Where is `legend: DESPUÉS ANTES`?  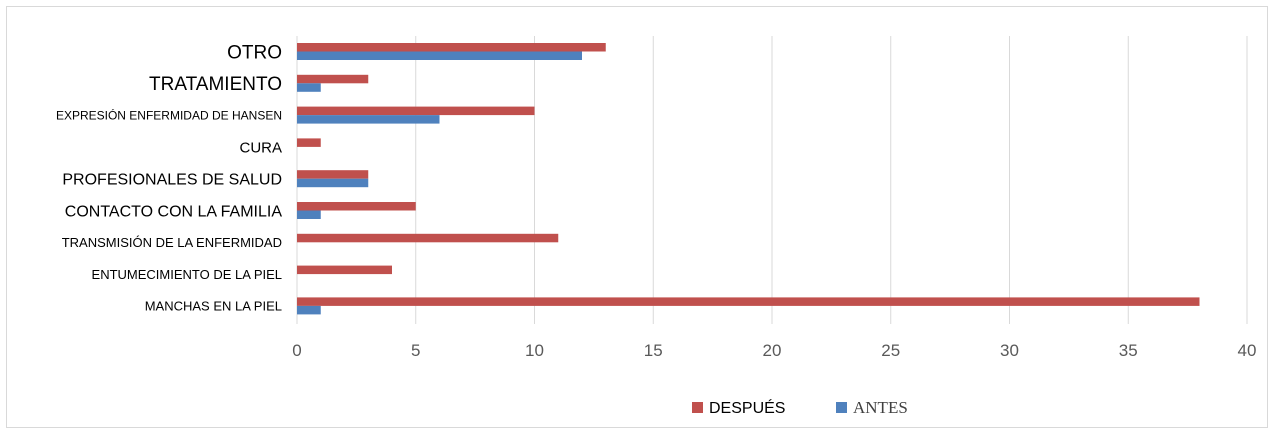 legend: DESPUÉS ANTES is located at coordinates (800, 407).